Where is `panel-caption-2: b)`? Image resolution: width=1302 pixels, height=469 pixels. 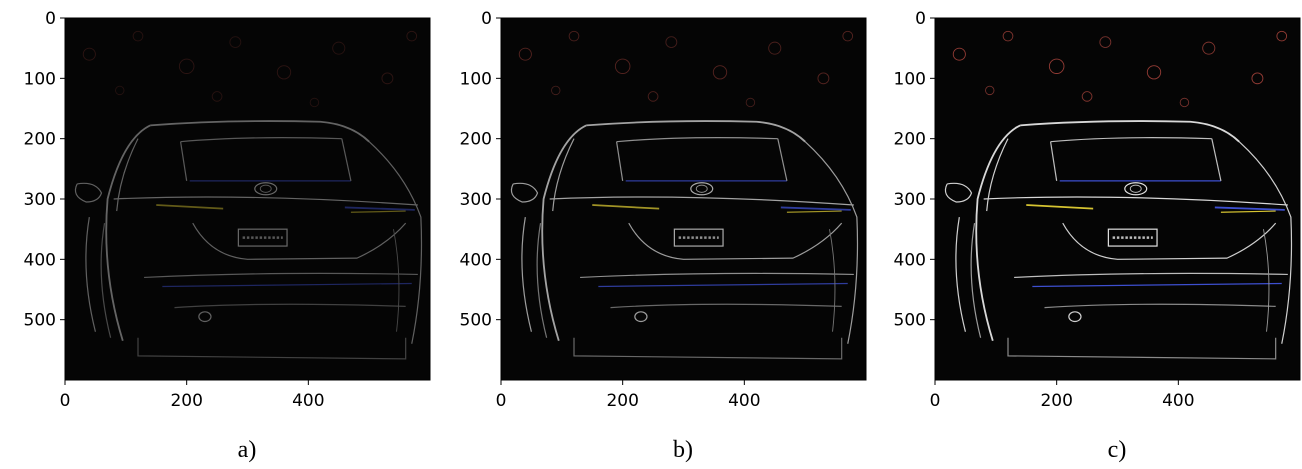 panel-caption-2: b) is located at coordinates (683, 450).